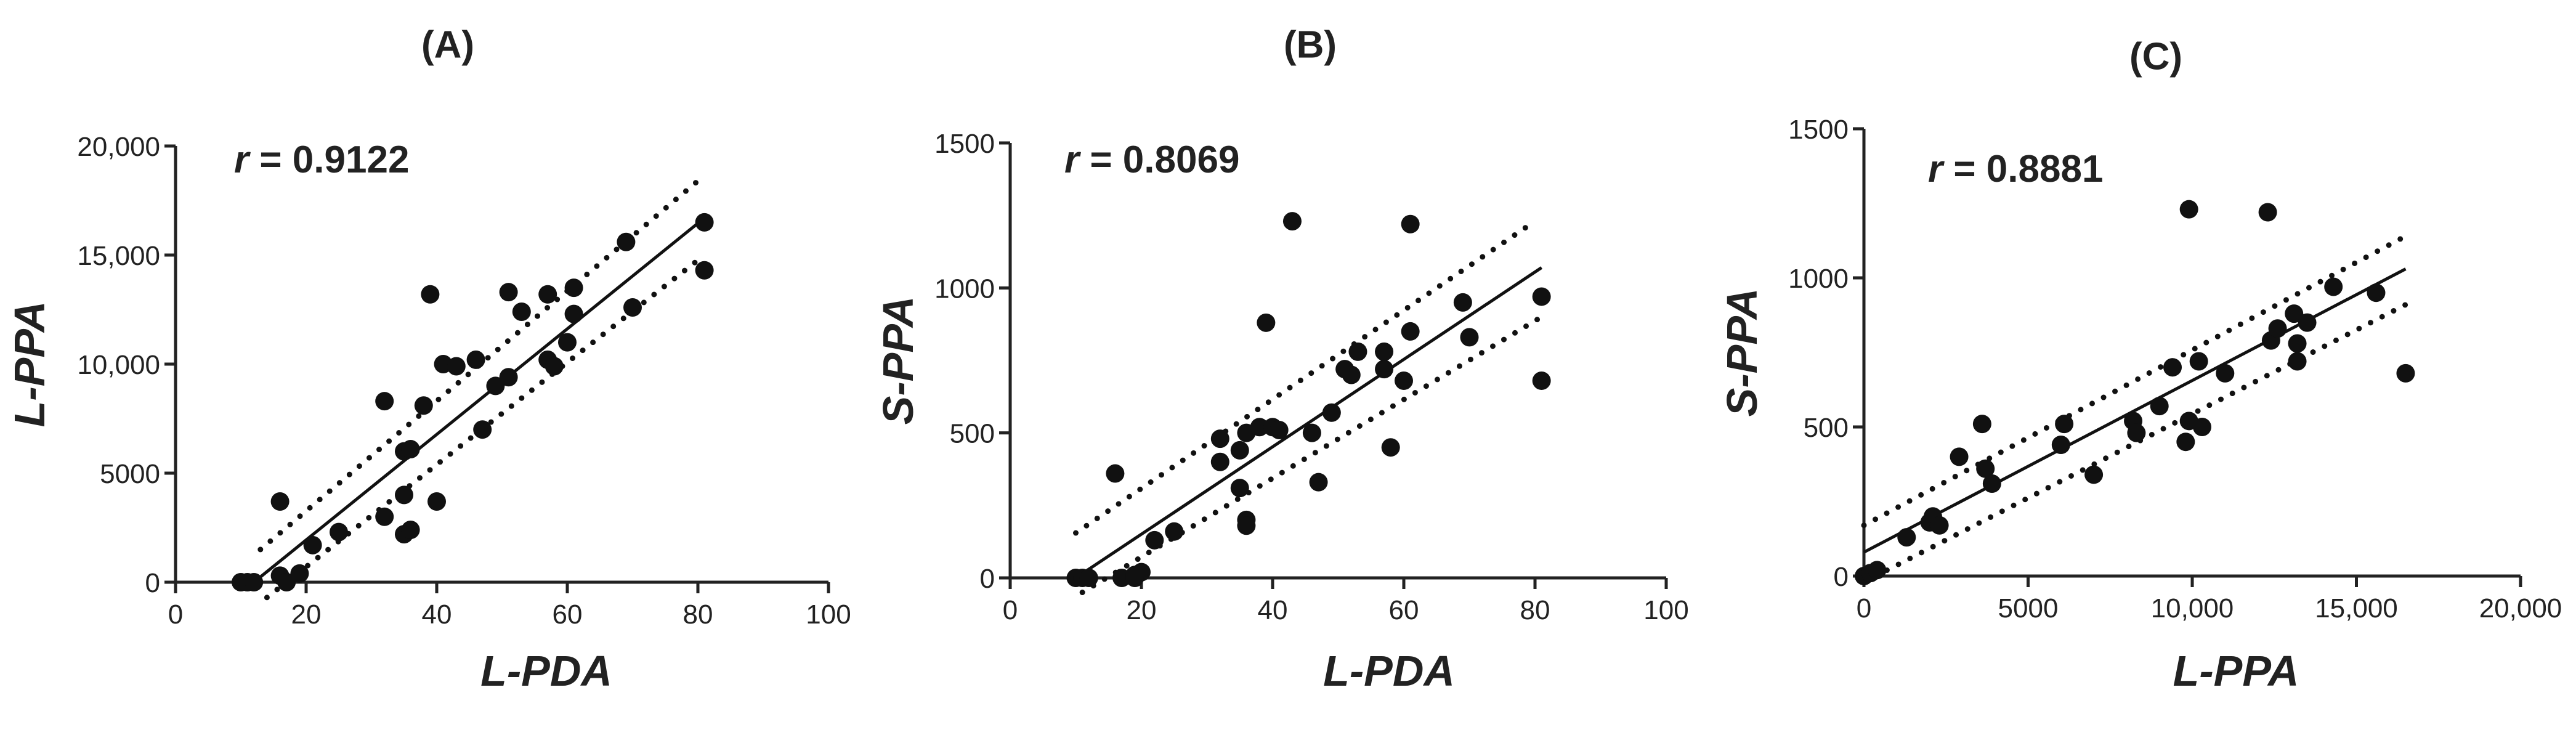 This screenshot has height=735, width=2576. What do you see at coordinates (118, 365) in the screenshot?
I see `y-tick-label: 10,000` at bounding box center [118, 365].